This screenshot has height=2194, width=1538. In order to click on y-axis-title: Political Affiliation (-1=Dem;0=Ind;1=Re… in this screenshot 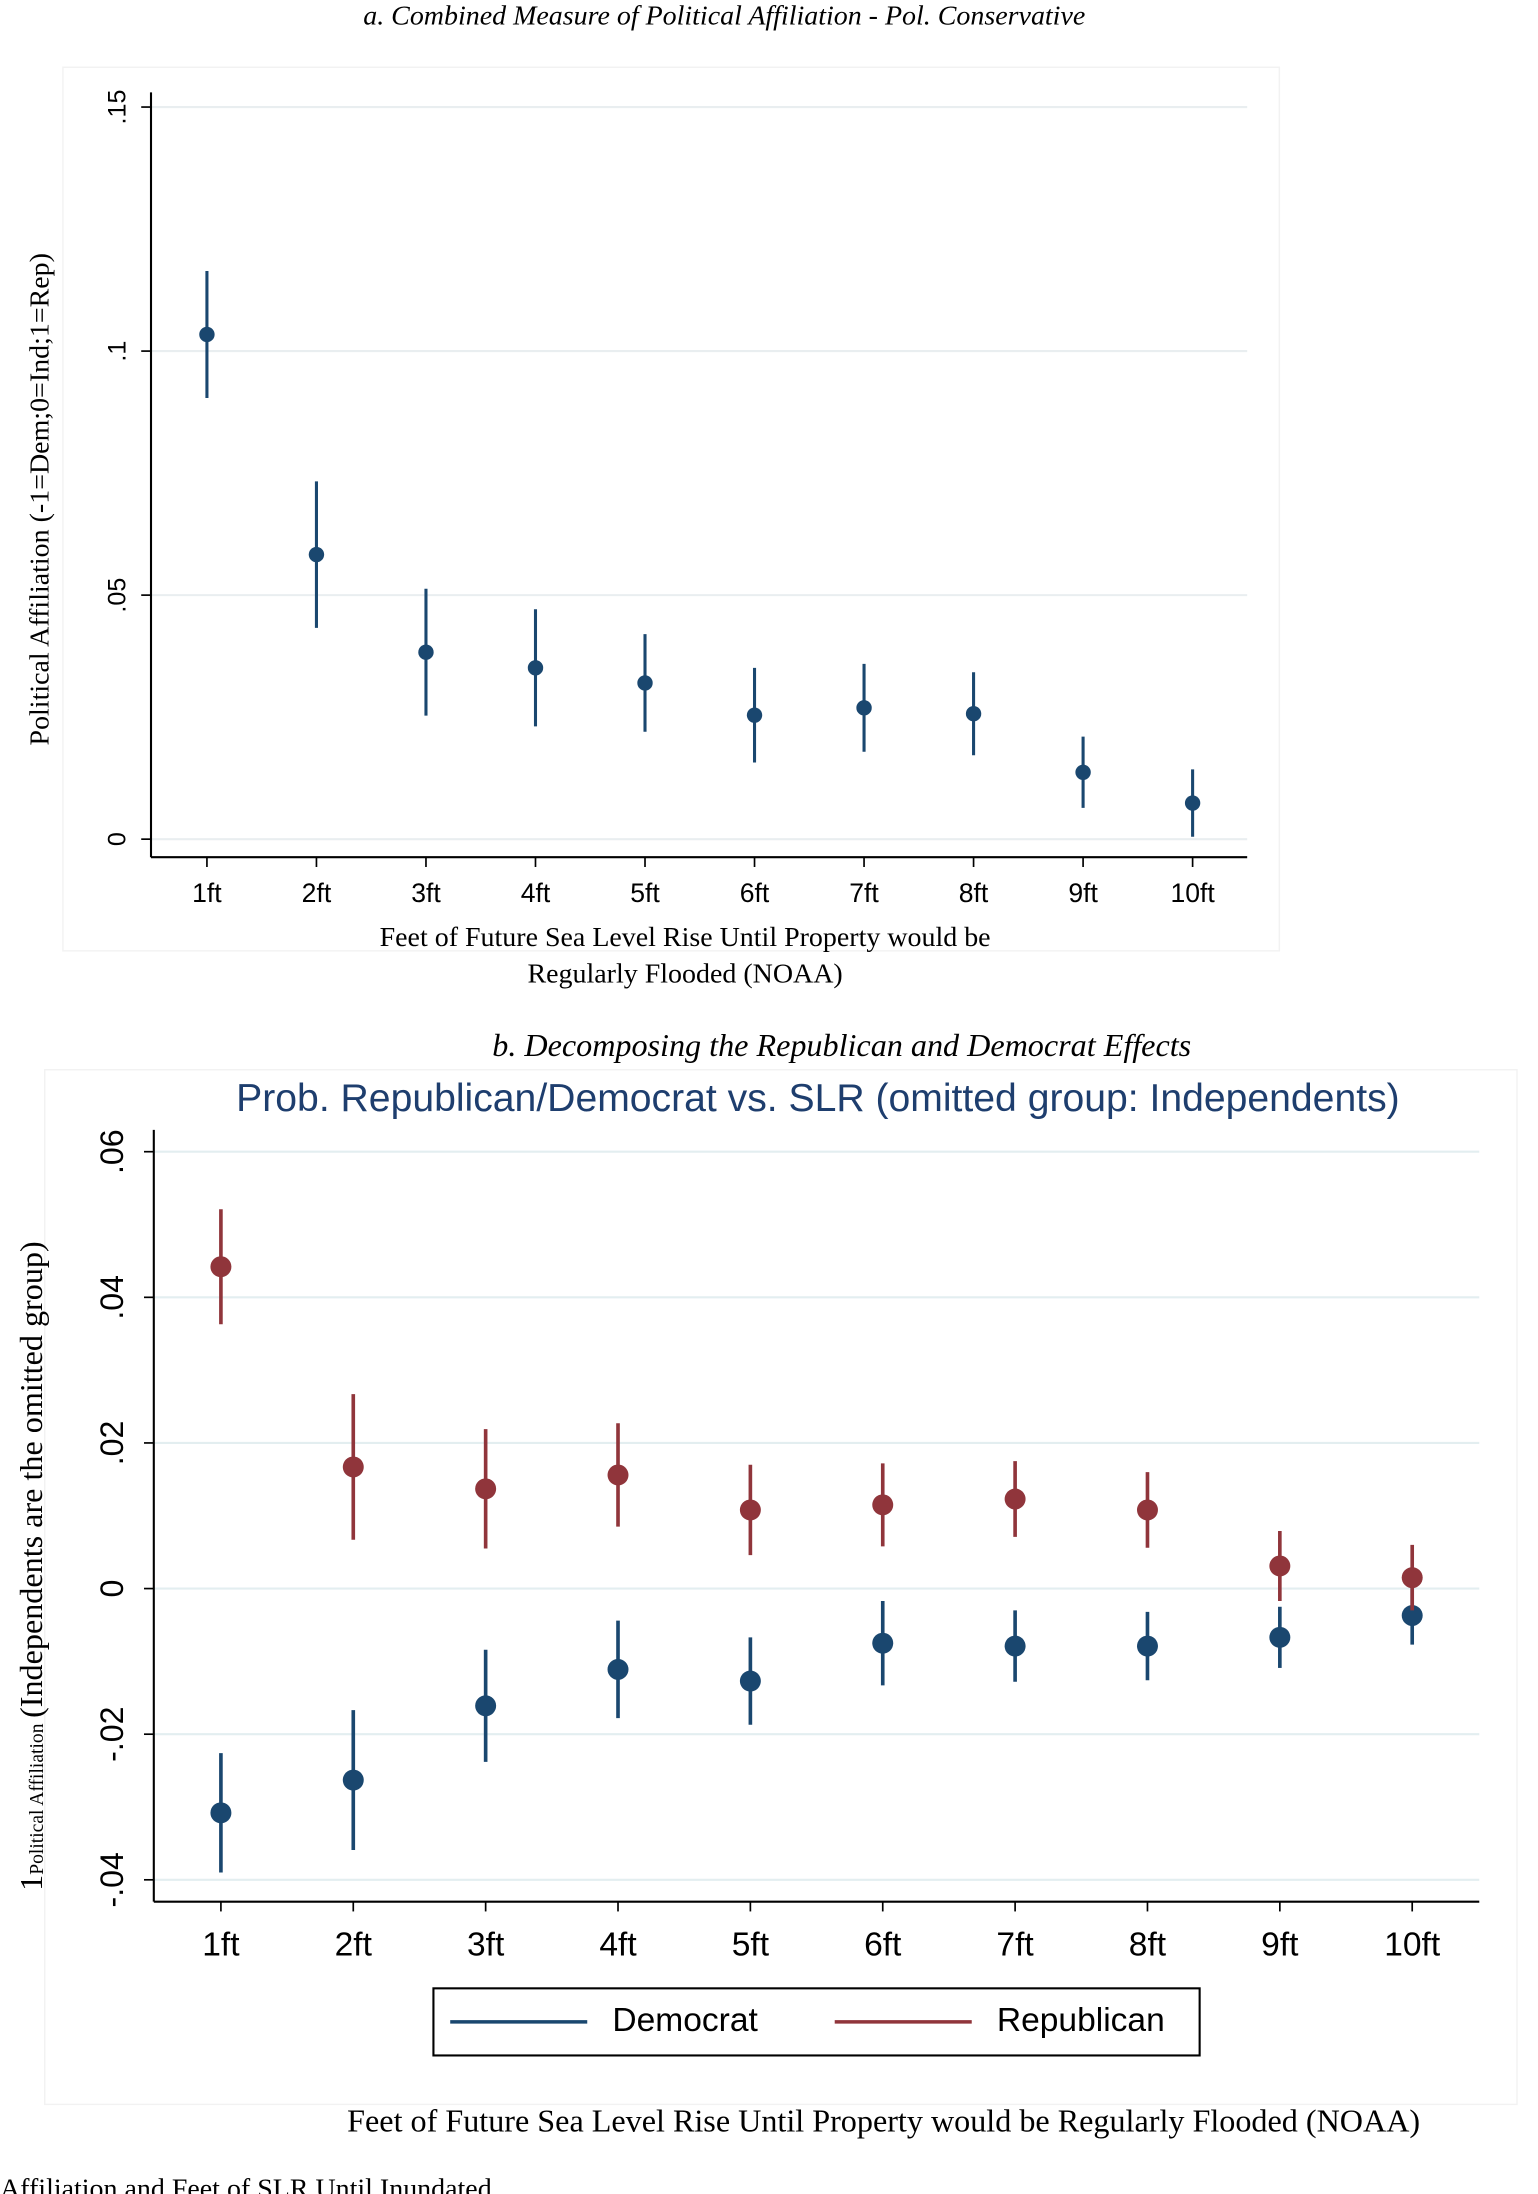, I will do `click(39, 499)`.